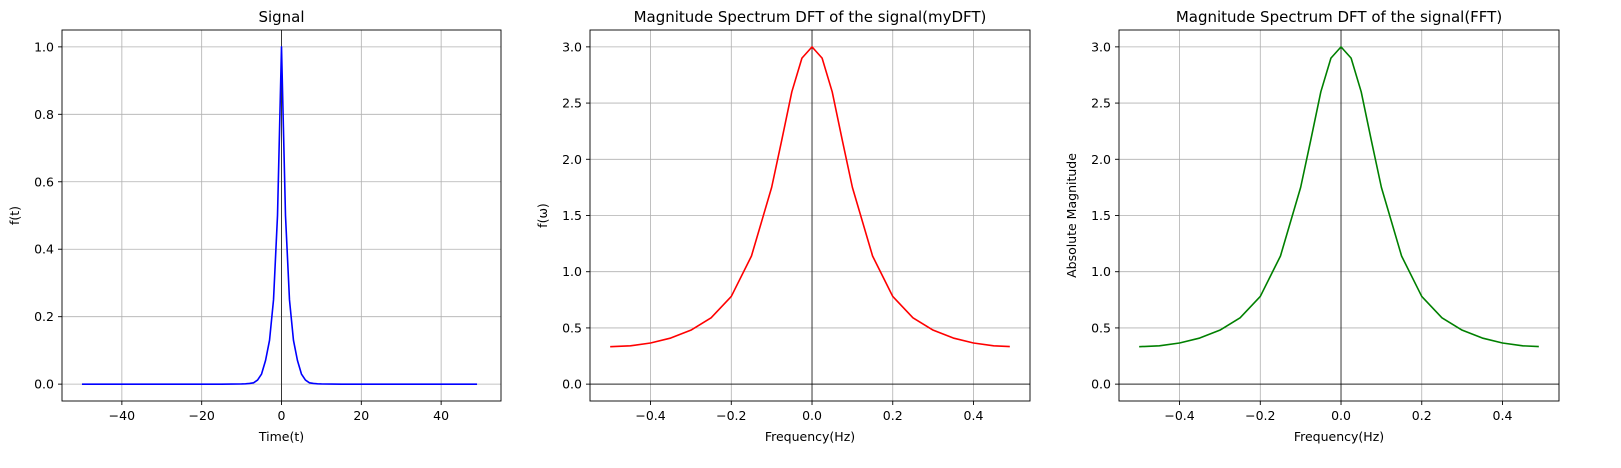 This screenshot has width=1621, height=468. I want to click on y-tick-label: 0.6, so click(44, 181).